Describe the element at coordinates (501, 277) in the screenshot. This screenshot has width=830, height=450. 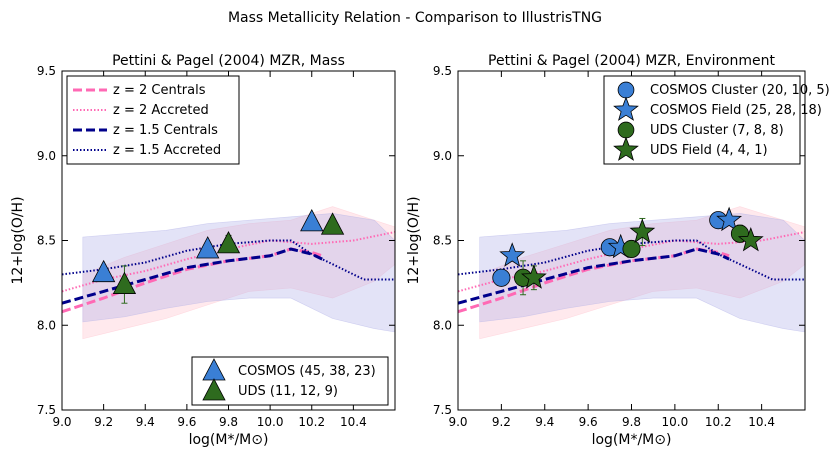
I see `point-cosmos-circle` at that location.